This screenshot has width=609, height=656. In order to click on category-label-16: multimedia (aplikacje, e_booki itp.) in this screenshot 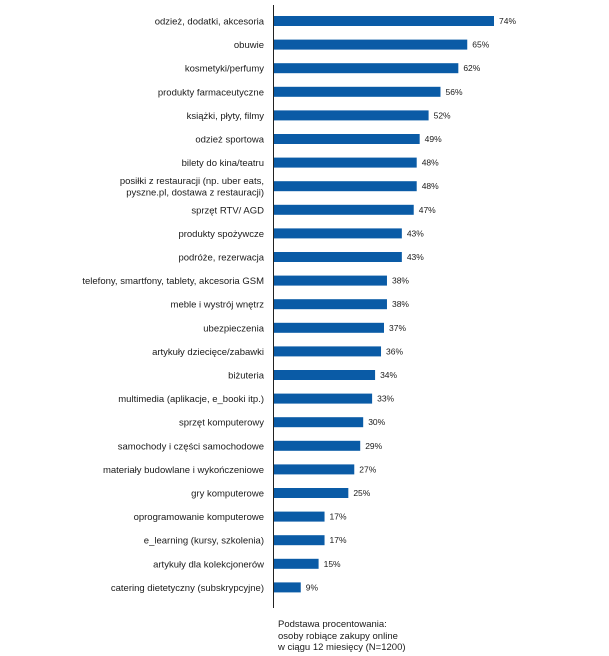, I will do `click(191, 399)`.